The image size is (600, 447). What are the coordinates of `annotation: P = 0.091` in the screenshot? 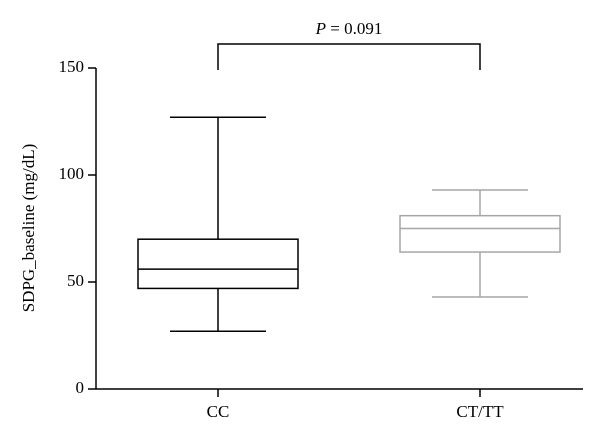 It's located at (349, 28).